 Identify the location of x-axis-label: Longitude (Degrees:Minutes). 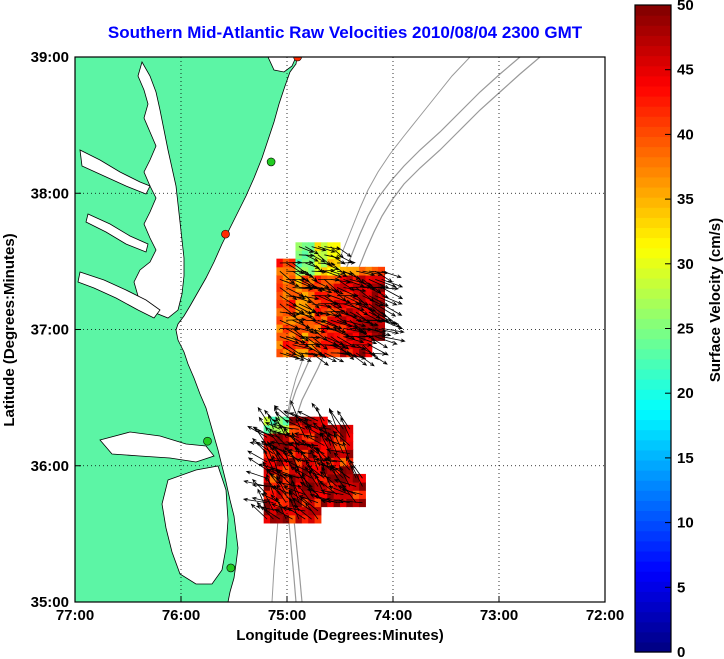
(340, 635).